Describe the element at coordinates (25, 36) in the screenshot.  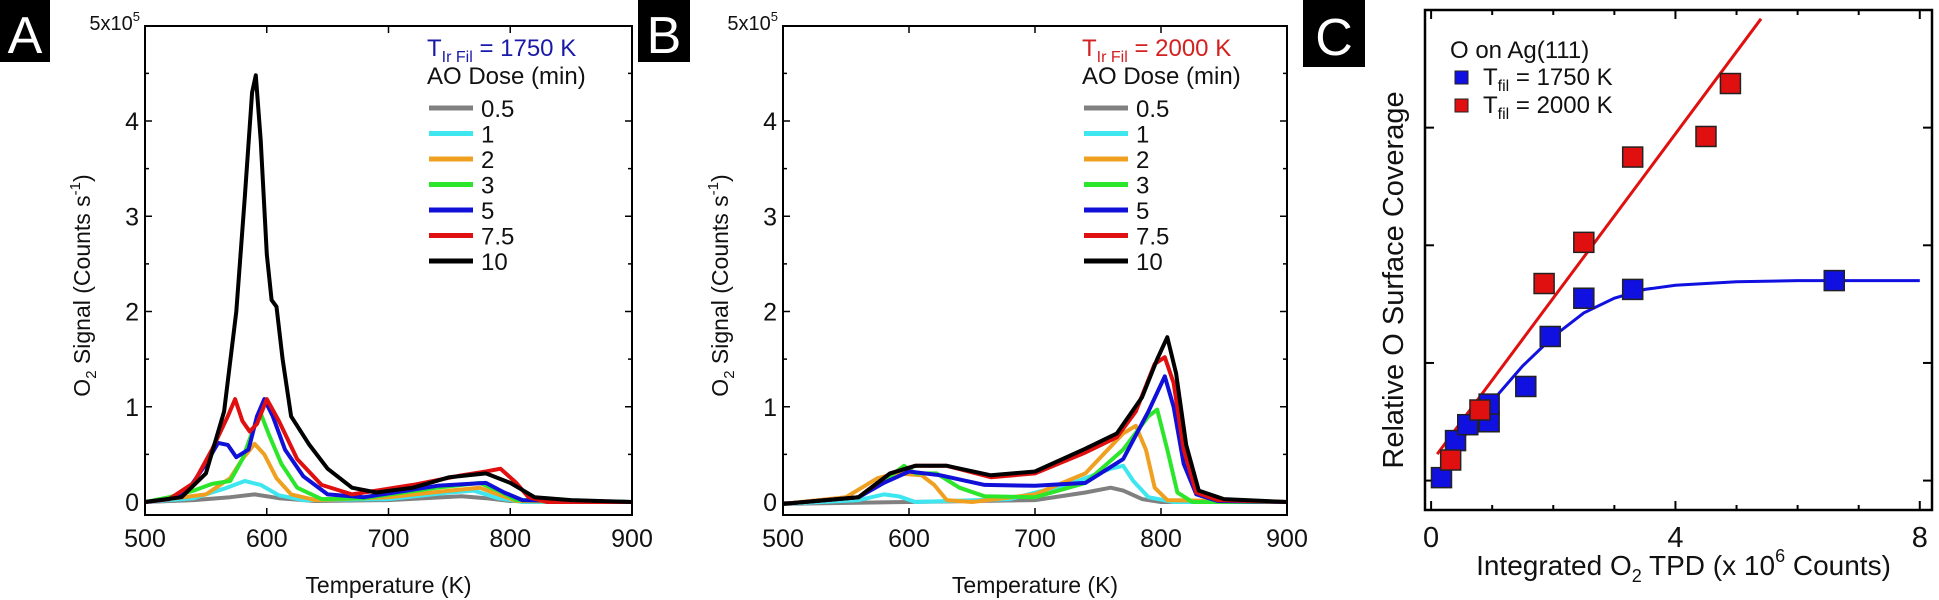
I see `panel-label-a: A` at that location.